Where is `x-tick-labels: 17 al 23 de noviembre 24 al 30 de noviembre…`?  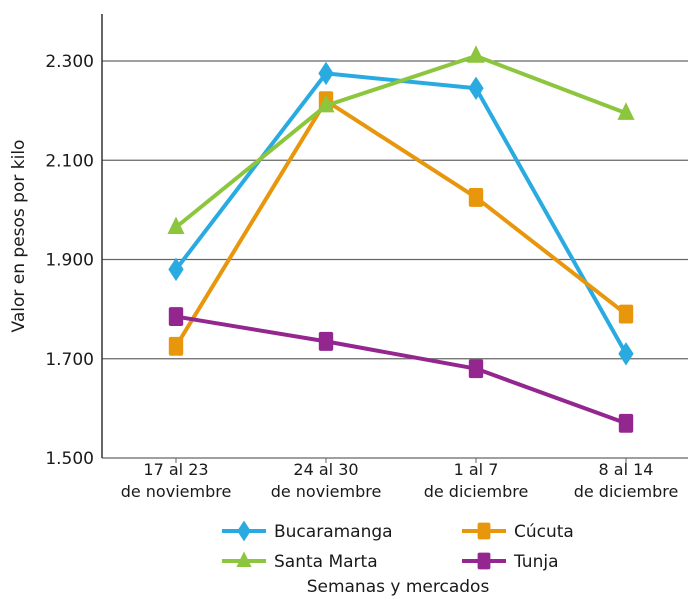
x-tick-labels: 17 al 23 de noviembre 24 al 30 de noviembre… is located at coordinates (400, 479).